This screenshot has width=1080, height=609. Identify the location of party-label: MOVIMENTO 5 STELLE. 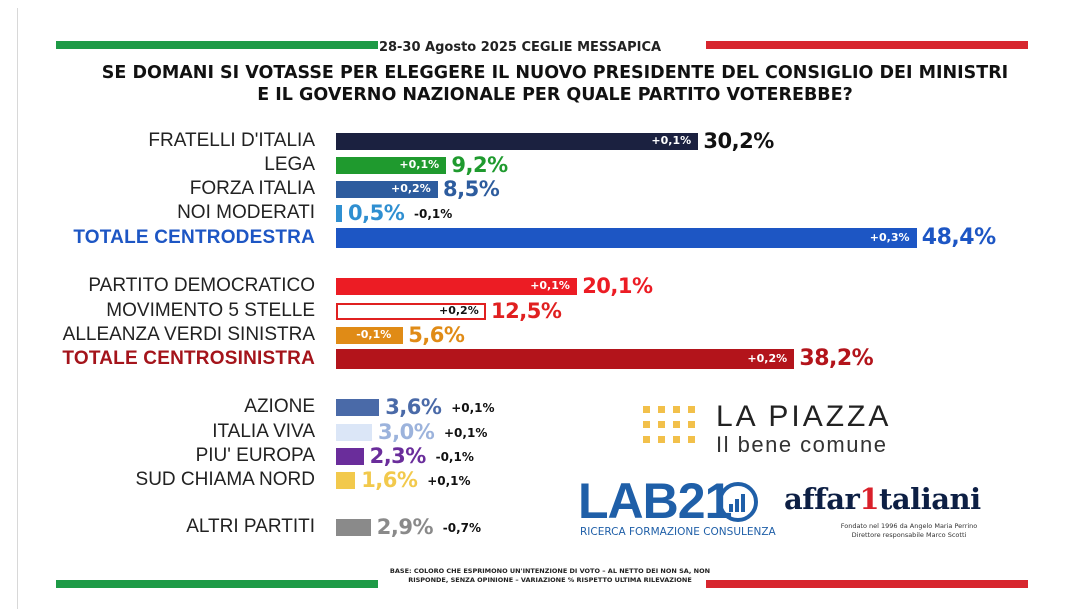
(210, 310).